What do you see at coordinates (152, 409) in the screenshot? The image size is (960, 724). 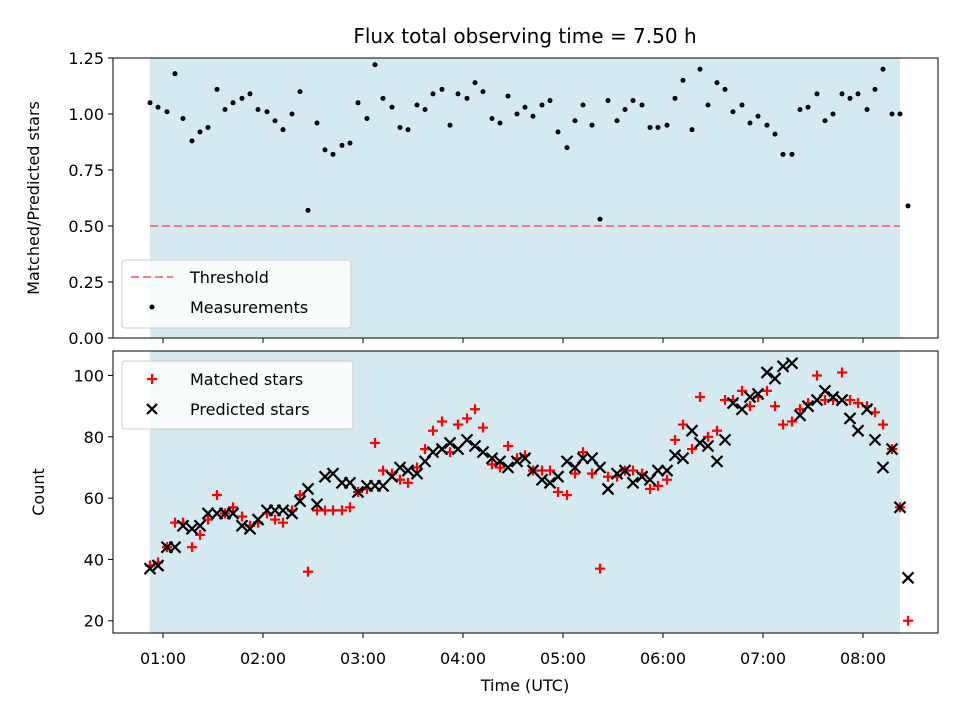 I see `legend-predicted-swatch` at bounding box center [152, 409].